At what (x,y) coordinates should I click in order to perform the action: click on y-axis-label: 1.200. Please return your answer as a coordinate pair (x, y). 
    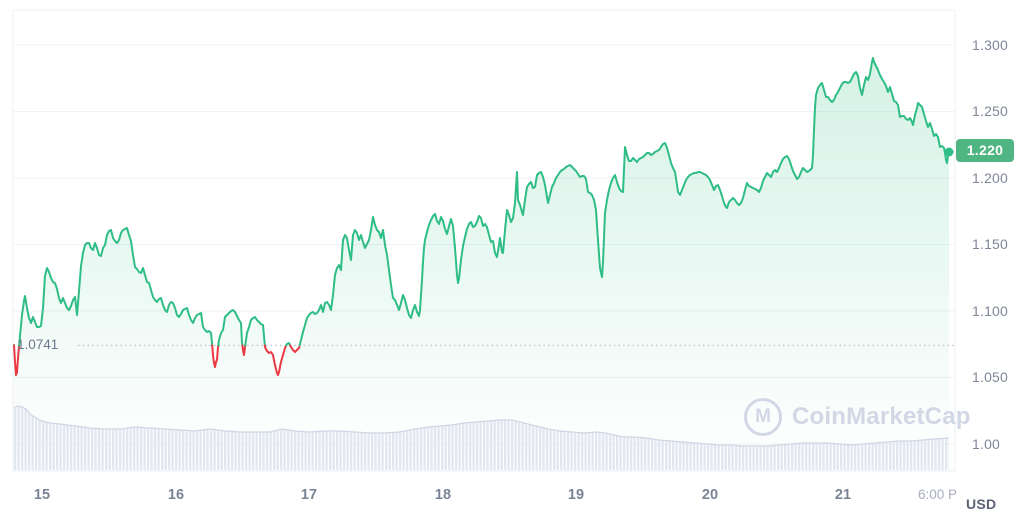
    Looking at the image, I should click on (990, 178).